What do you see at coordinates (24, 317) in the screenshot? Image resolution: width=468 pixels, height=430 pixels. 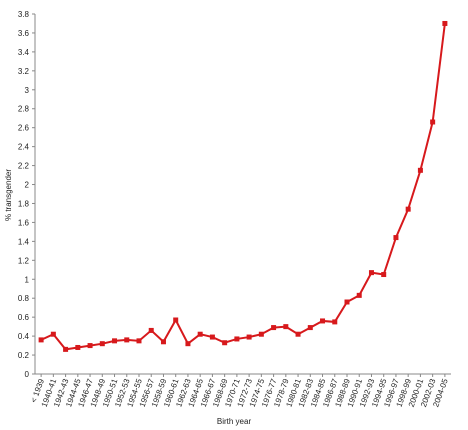 I see `y-tick-label: 0.6` at bounding box center [24, 317].